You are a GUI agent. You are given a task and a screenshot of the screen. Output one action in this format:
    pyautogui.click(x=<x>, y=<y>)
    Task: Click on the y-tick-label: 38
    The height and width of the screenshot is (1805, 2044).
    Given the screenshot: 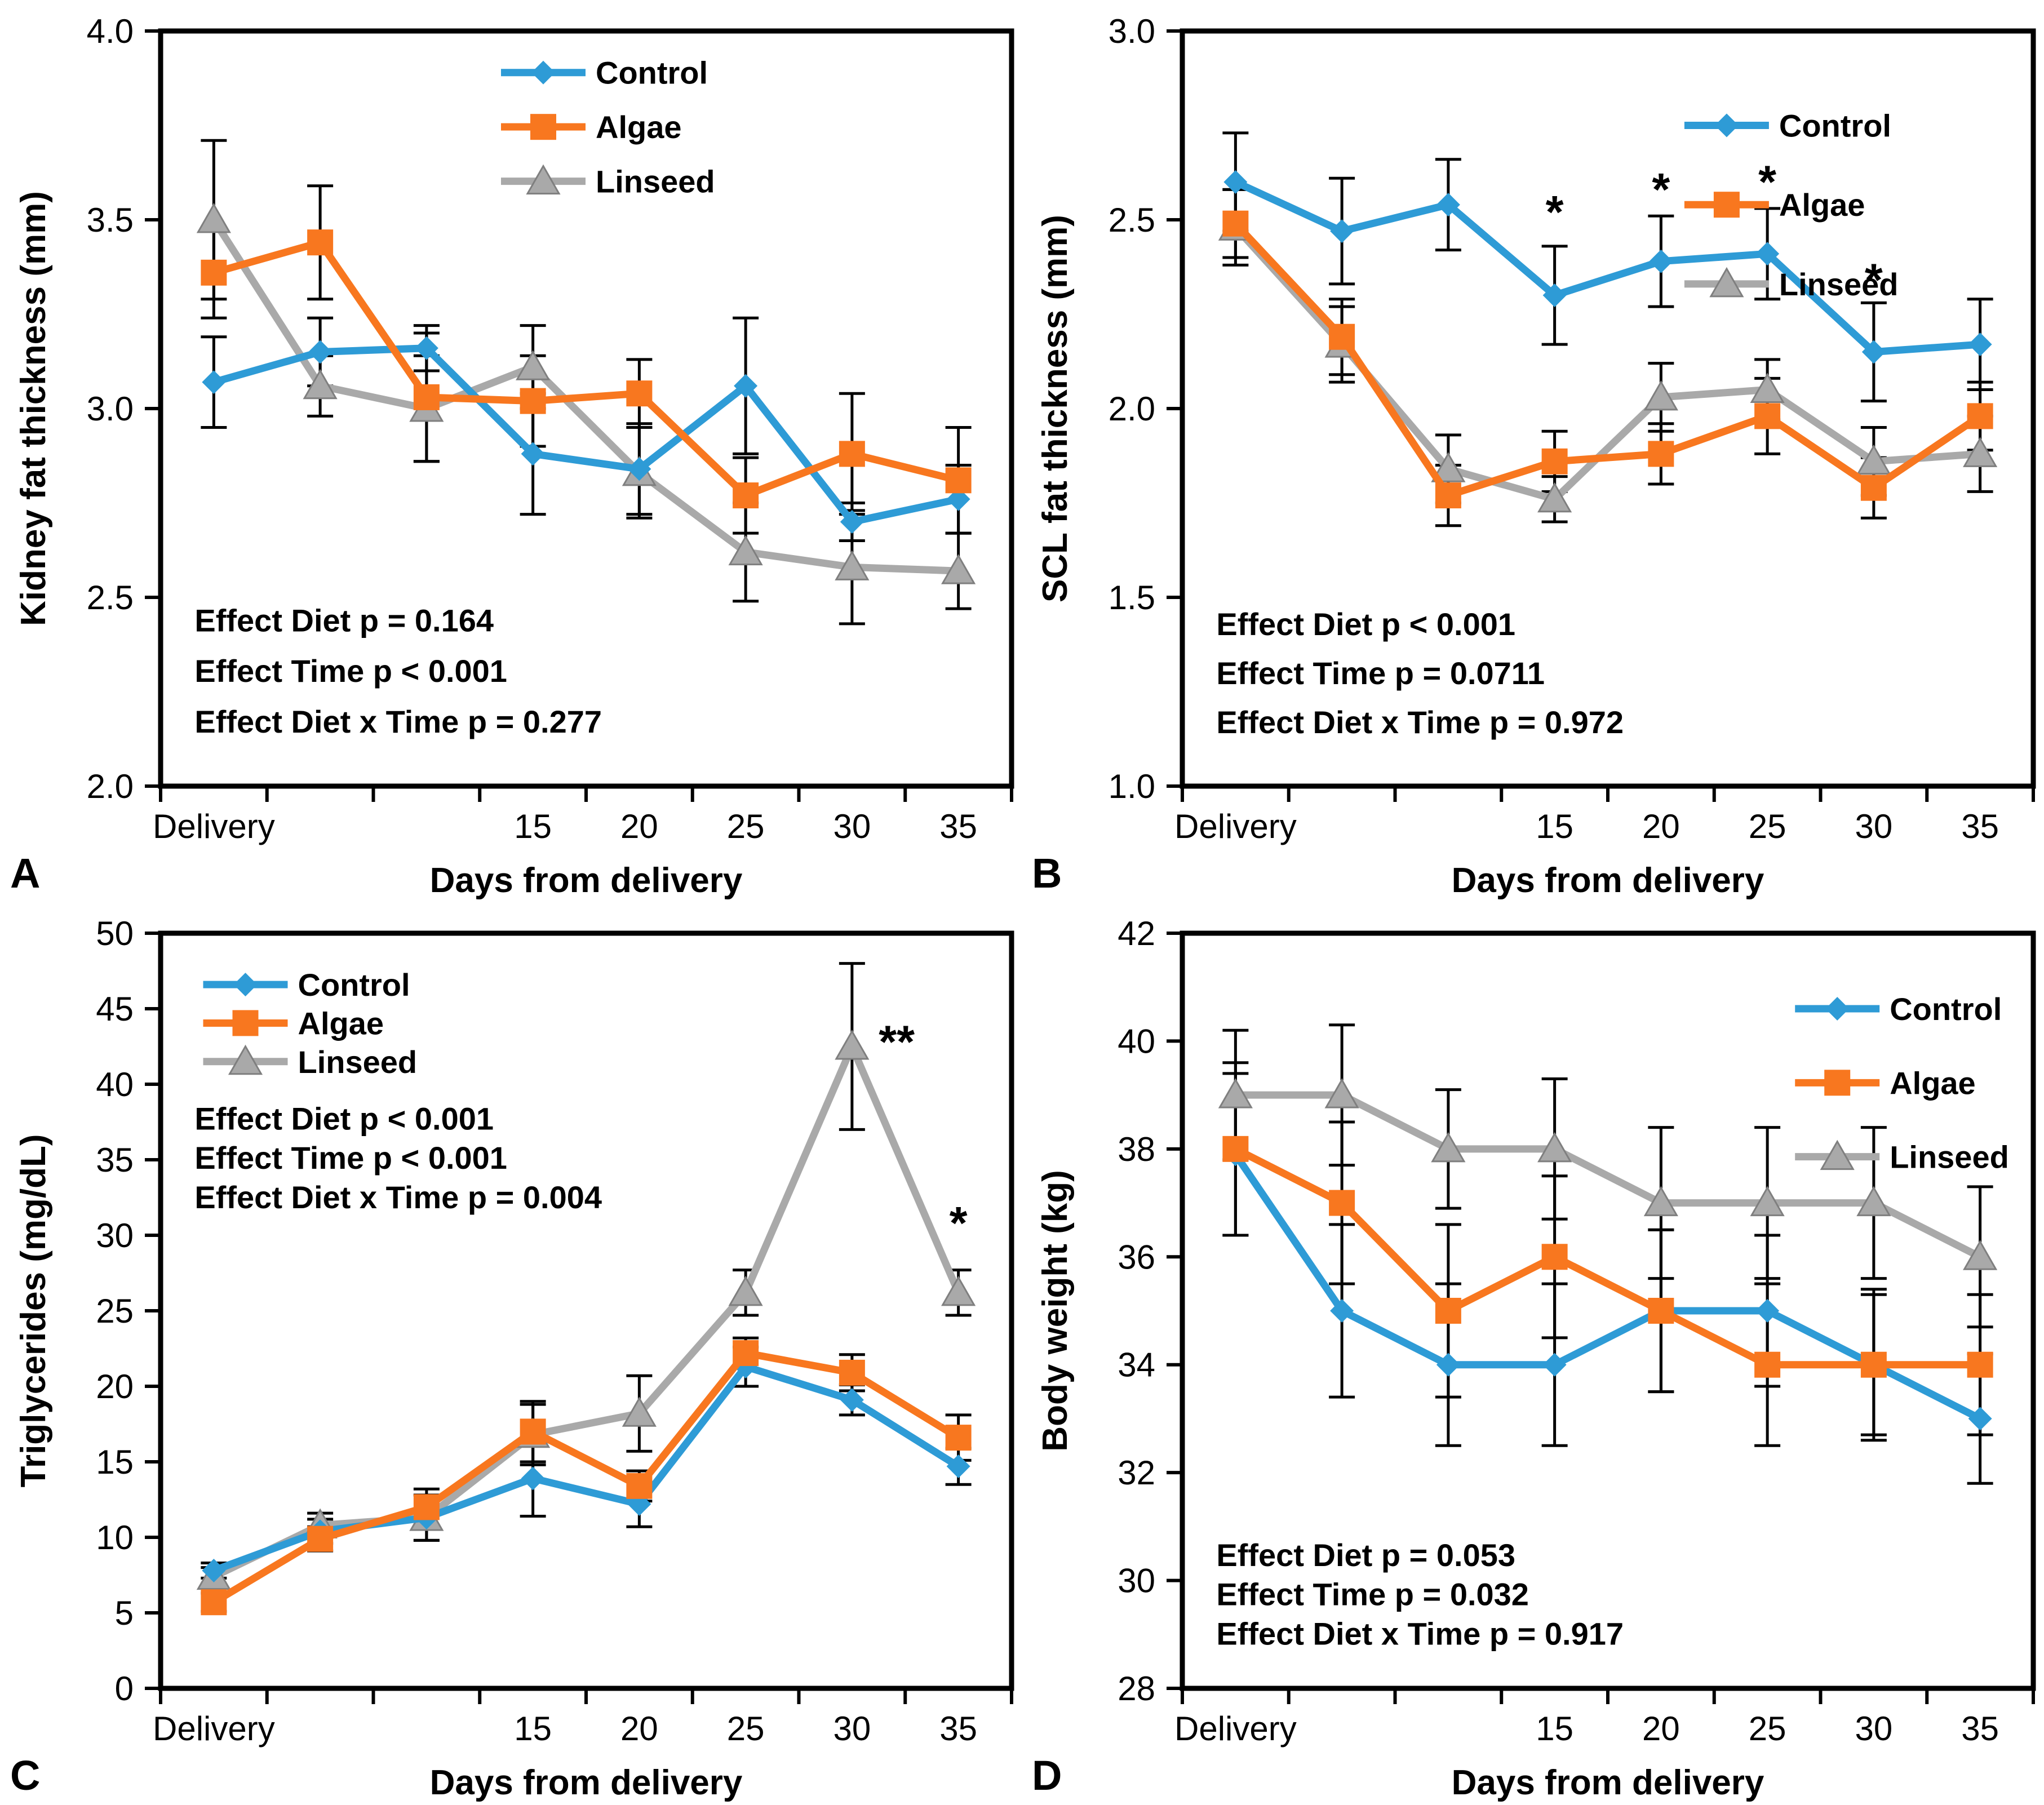 What is the action you would take?
    pyautogui.click(x=1136, y=1149)
    